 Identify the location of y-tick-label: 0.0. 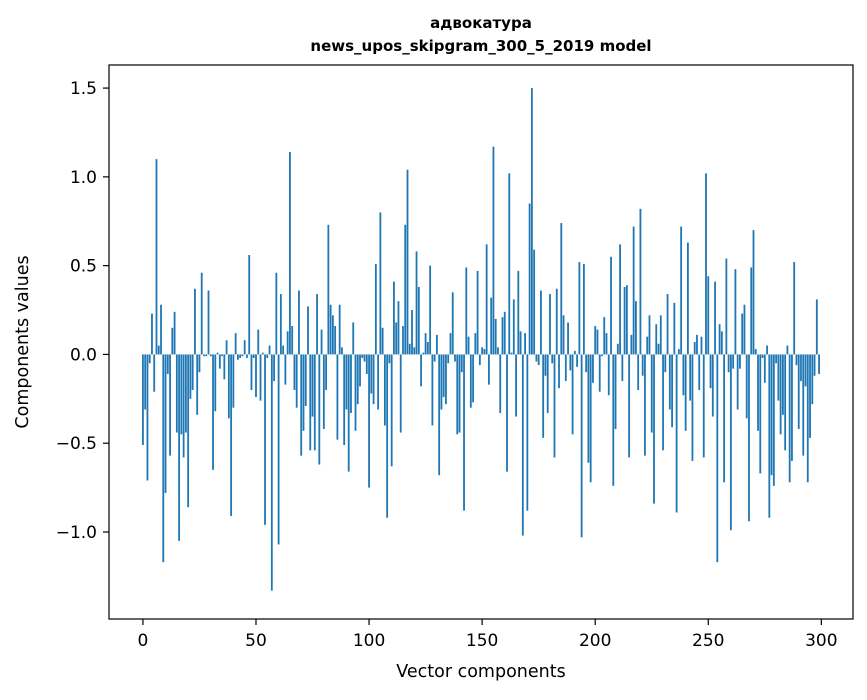
(83, 355).